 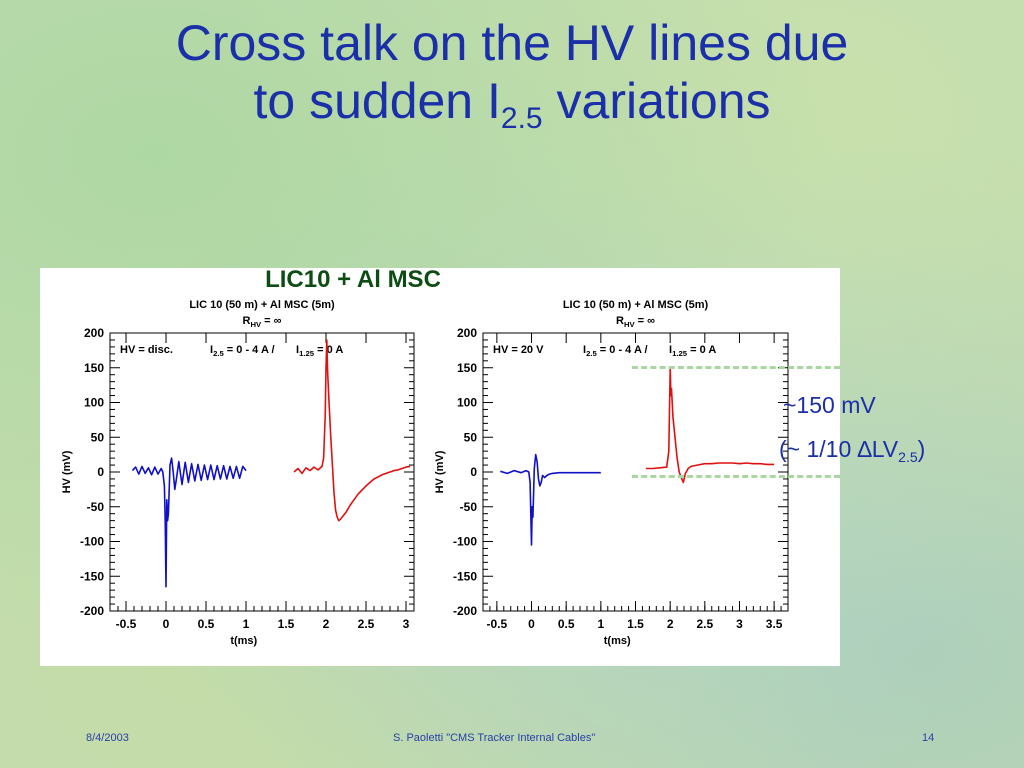 I want to click on title-line-2: to sudden I2.5 variations, so click(x=512, y=110).